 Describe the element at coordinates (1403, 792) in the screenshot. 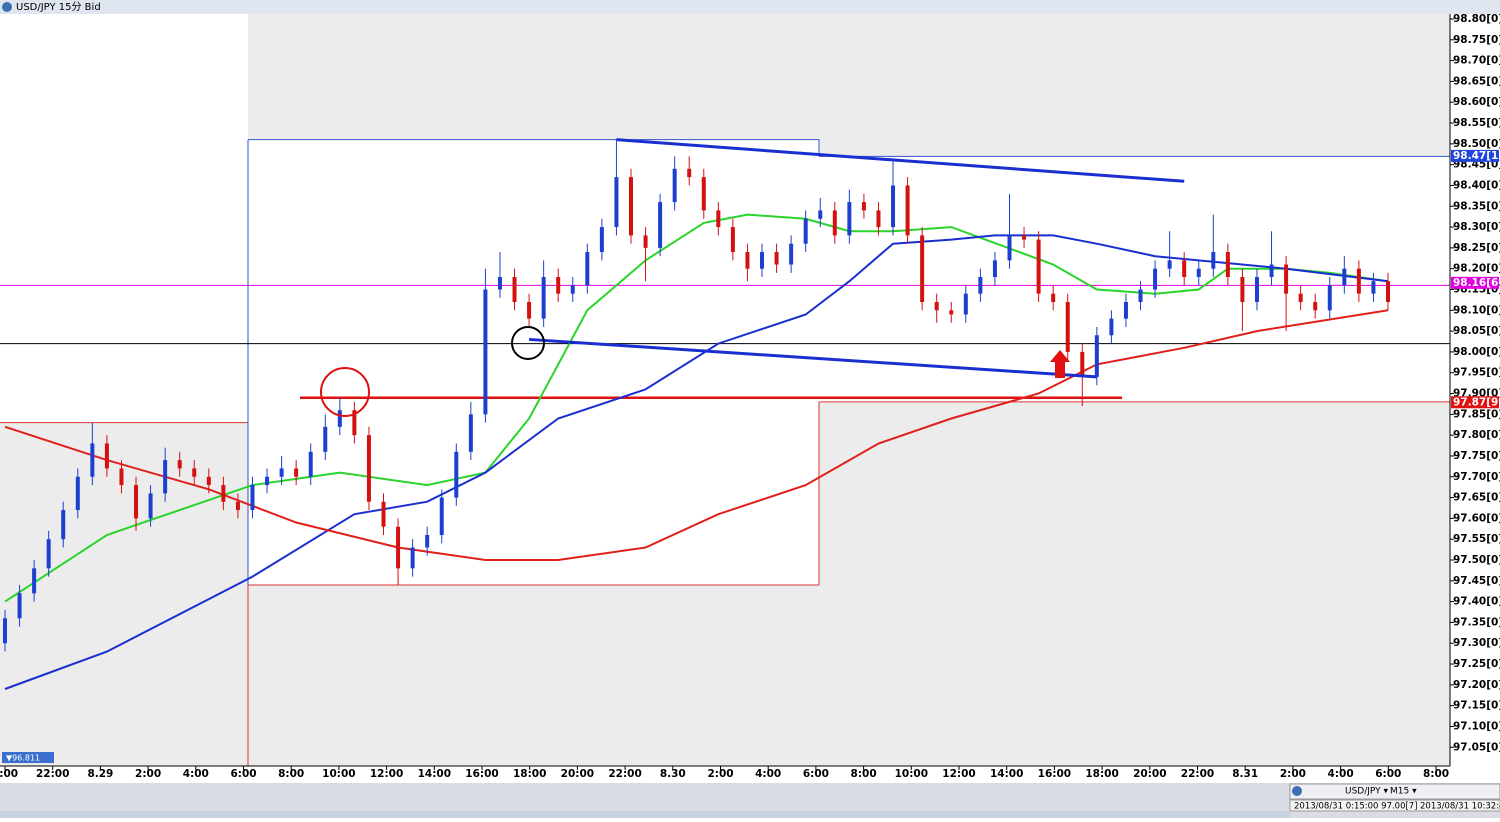

I see `period-select: M15 ▾` at that location.